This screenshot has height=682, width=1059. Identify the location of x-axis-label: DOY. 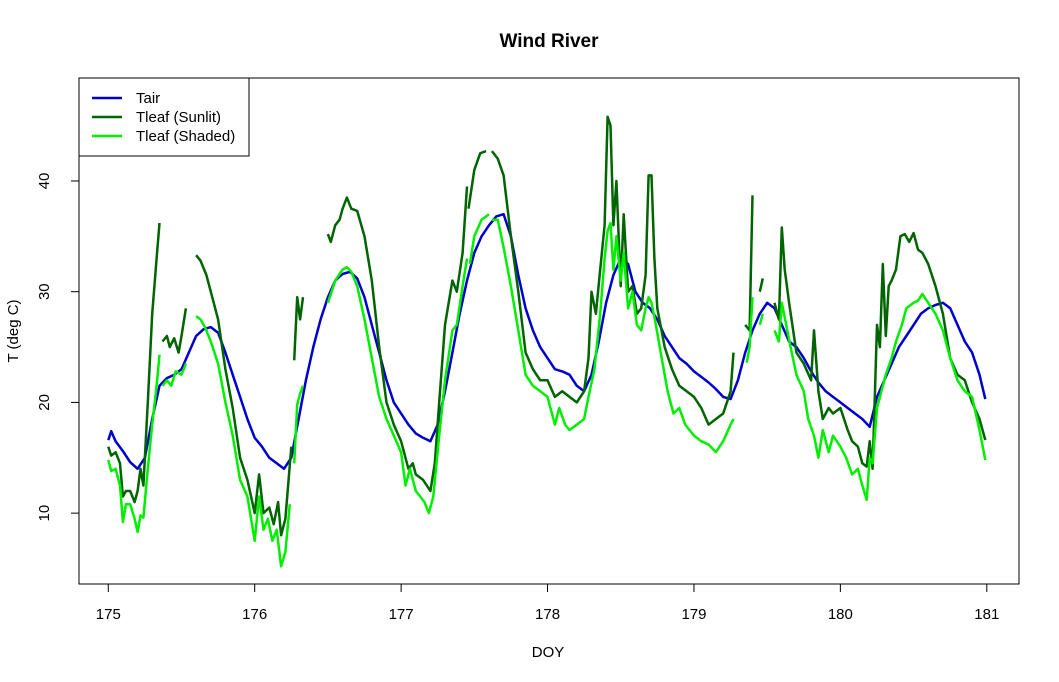
(548, 652).